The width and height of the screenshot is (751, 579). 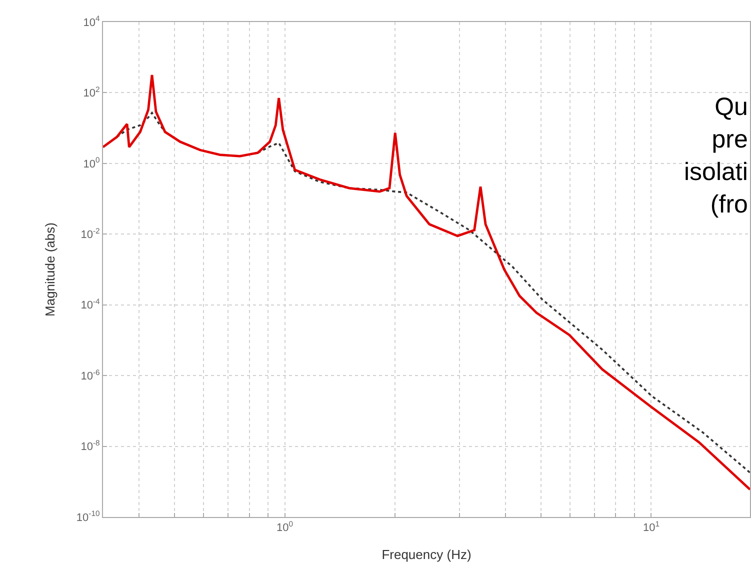 What do you see at coordinates (90, 446) in the screenshot?
I see `y-tick-label: 10$^{-8}$` at bounding box center [90, 446].